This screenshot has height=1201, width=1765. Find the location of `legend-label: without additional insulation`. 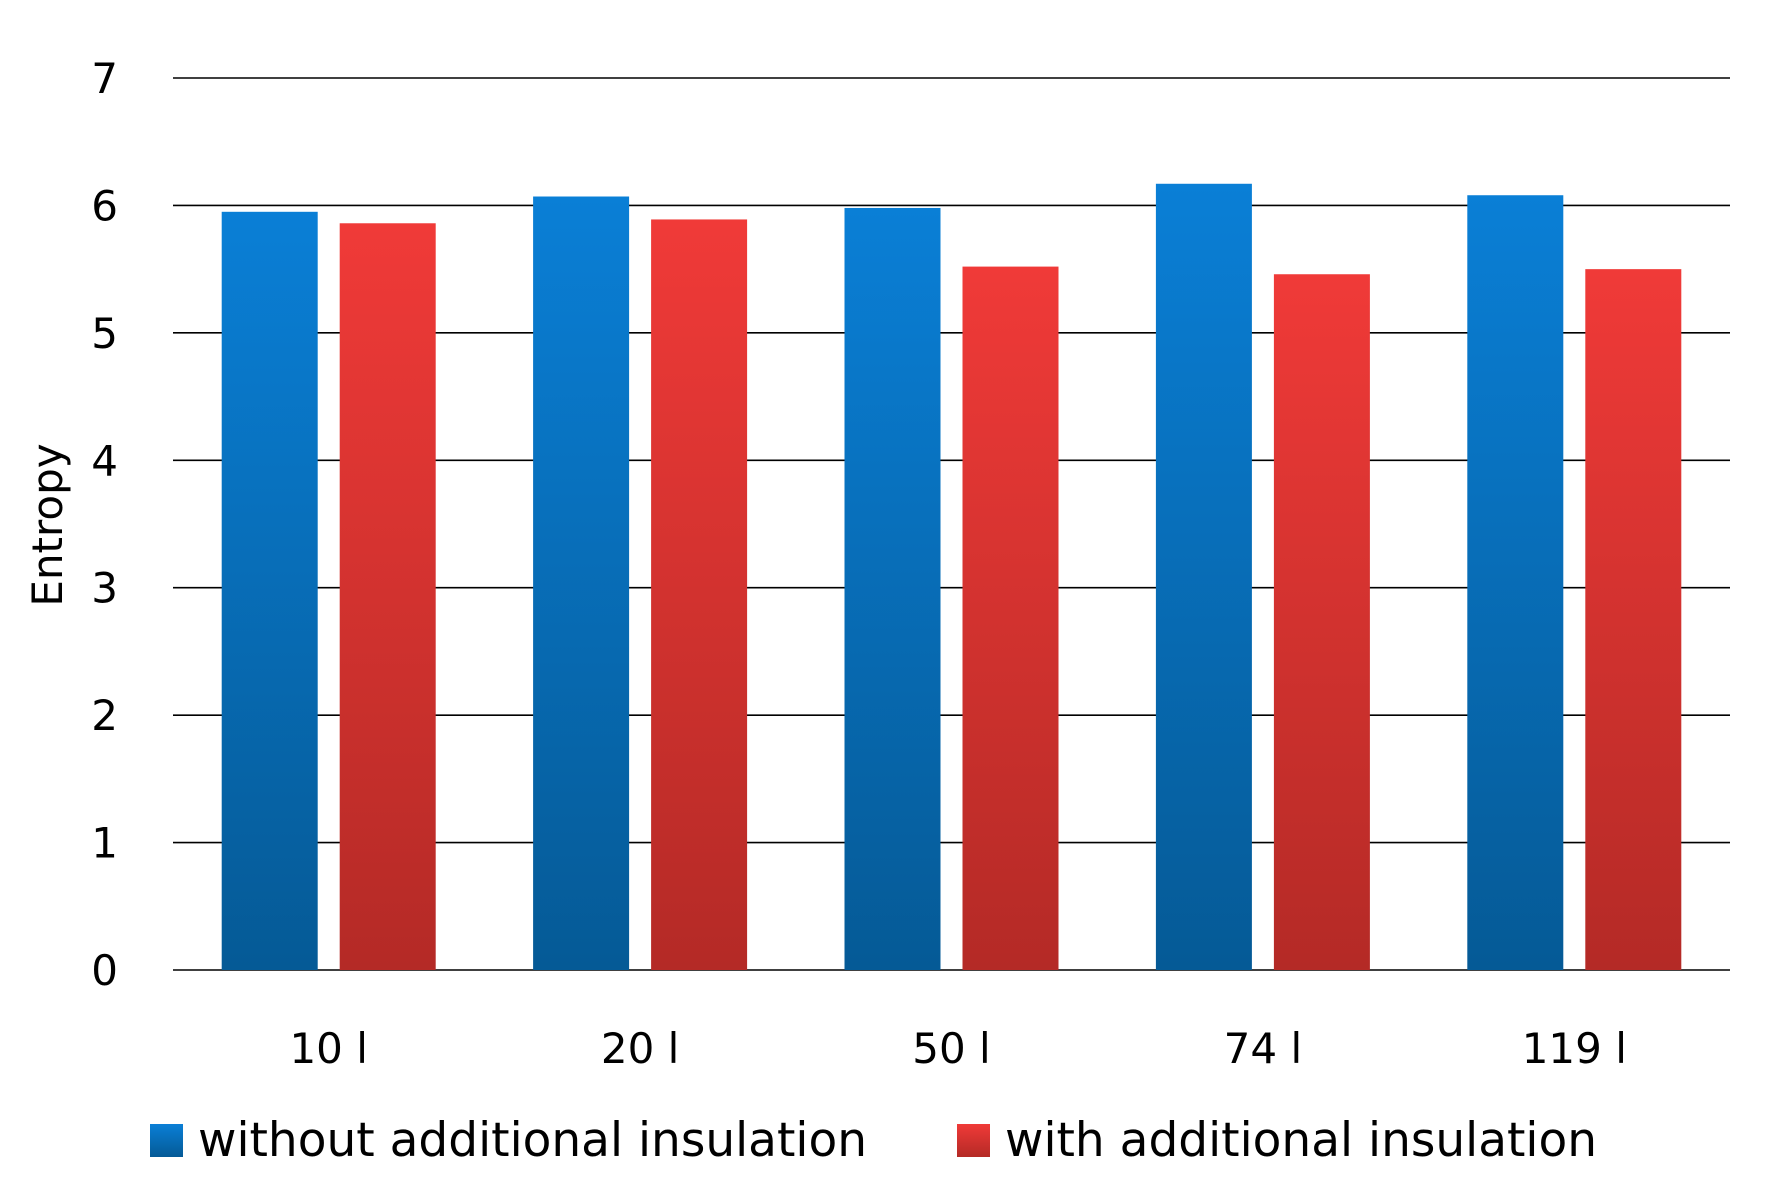

legend-label: without additional insulation is located at coordinates (532, 1140).